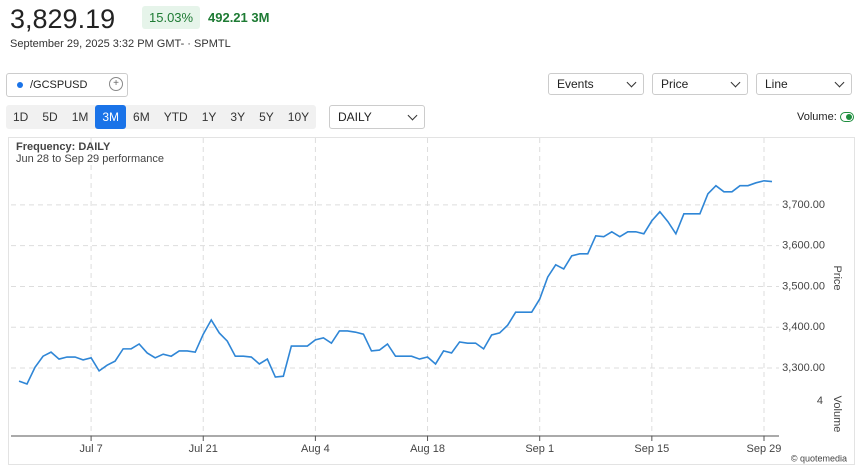 The height and width of the screenshot is (471, 860). Describe the element at coordinates (315, 449) in the screenshot. I see `x-tick-label: Aug 4` at that location.